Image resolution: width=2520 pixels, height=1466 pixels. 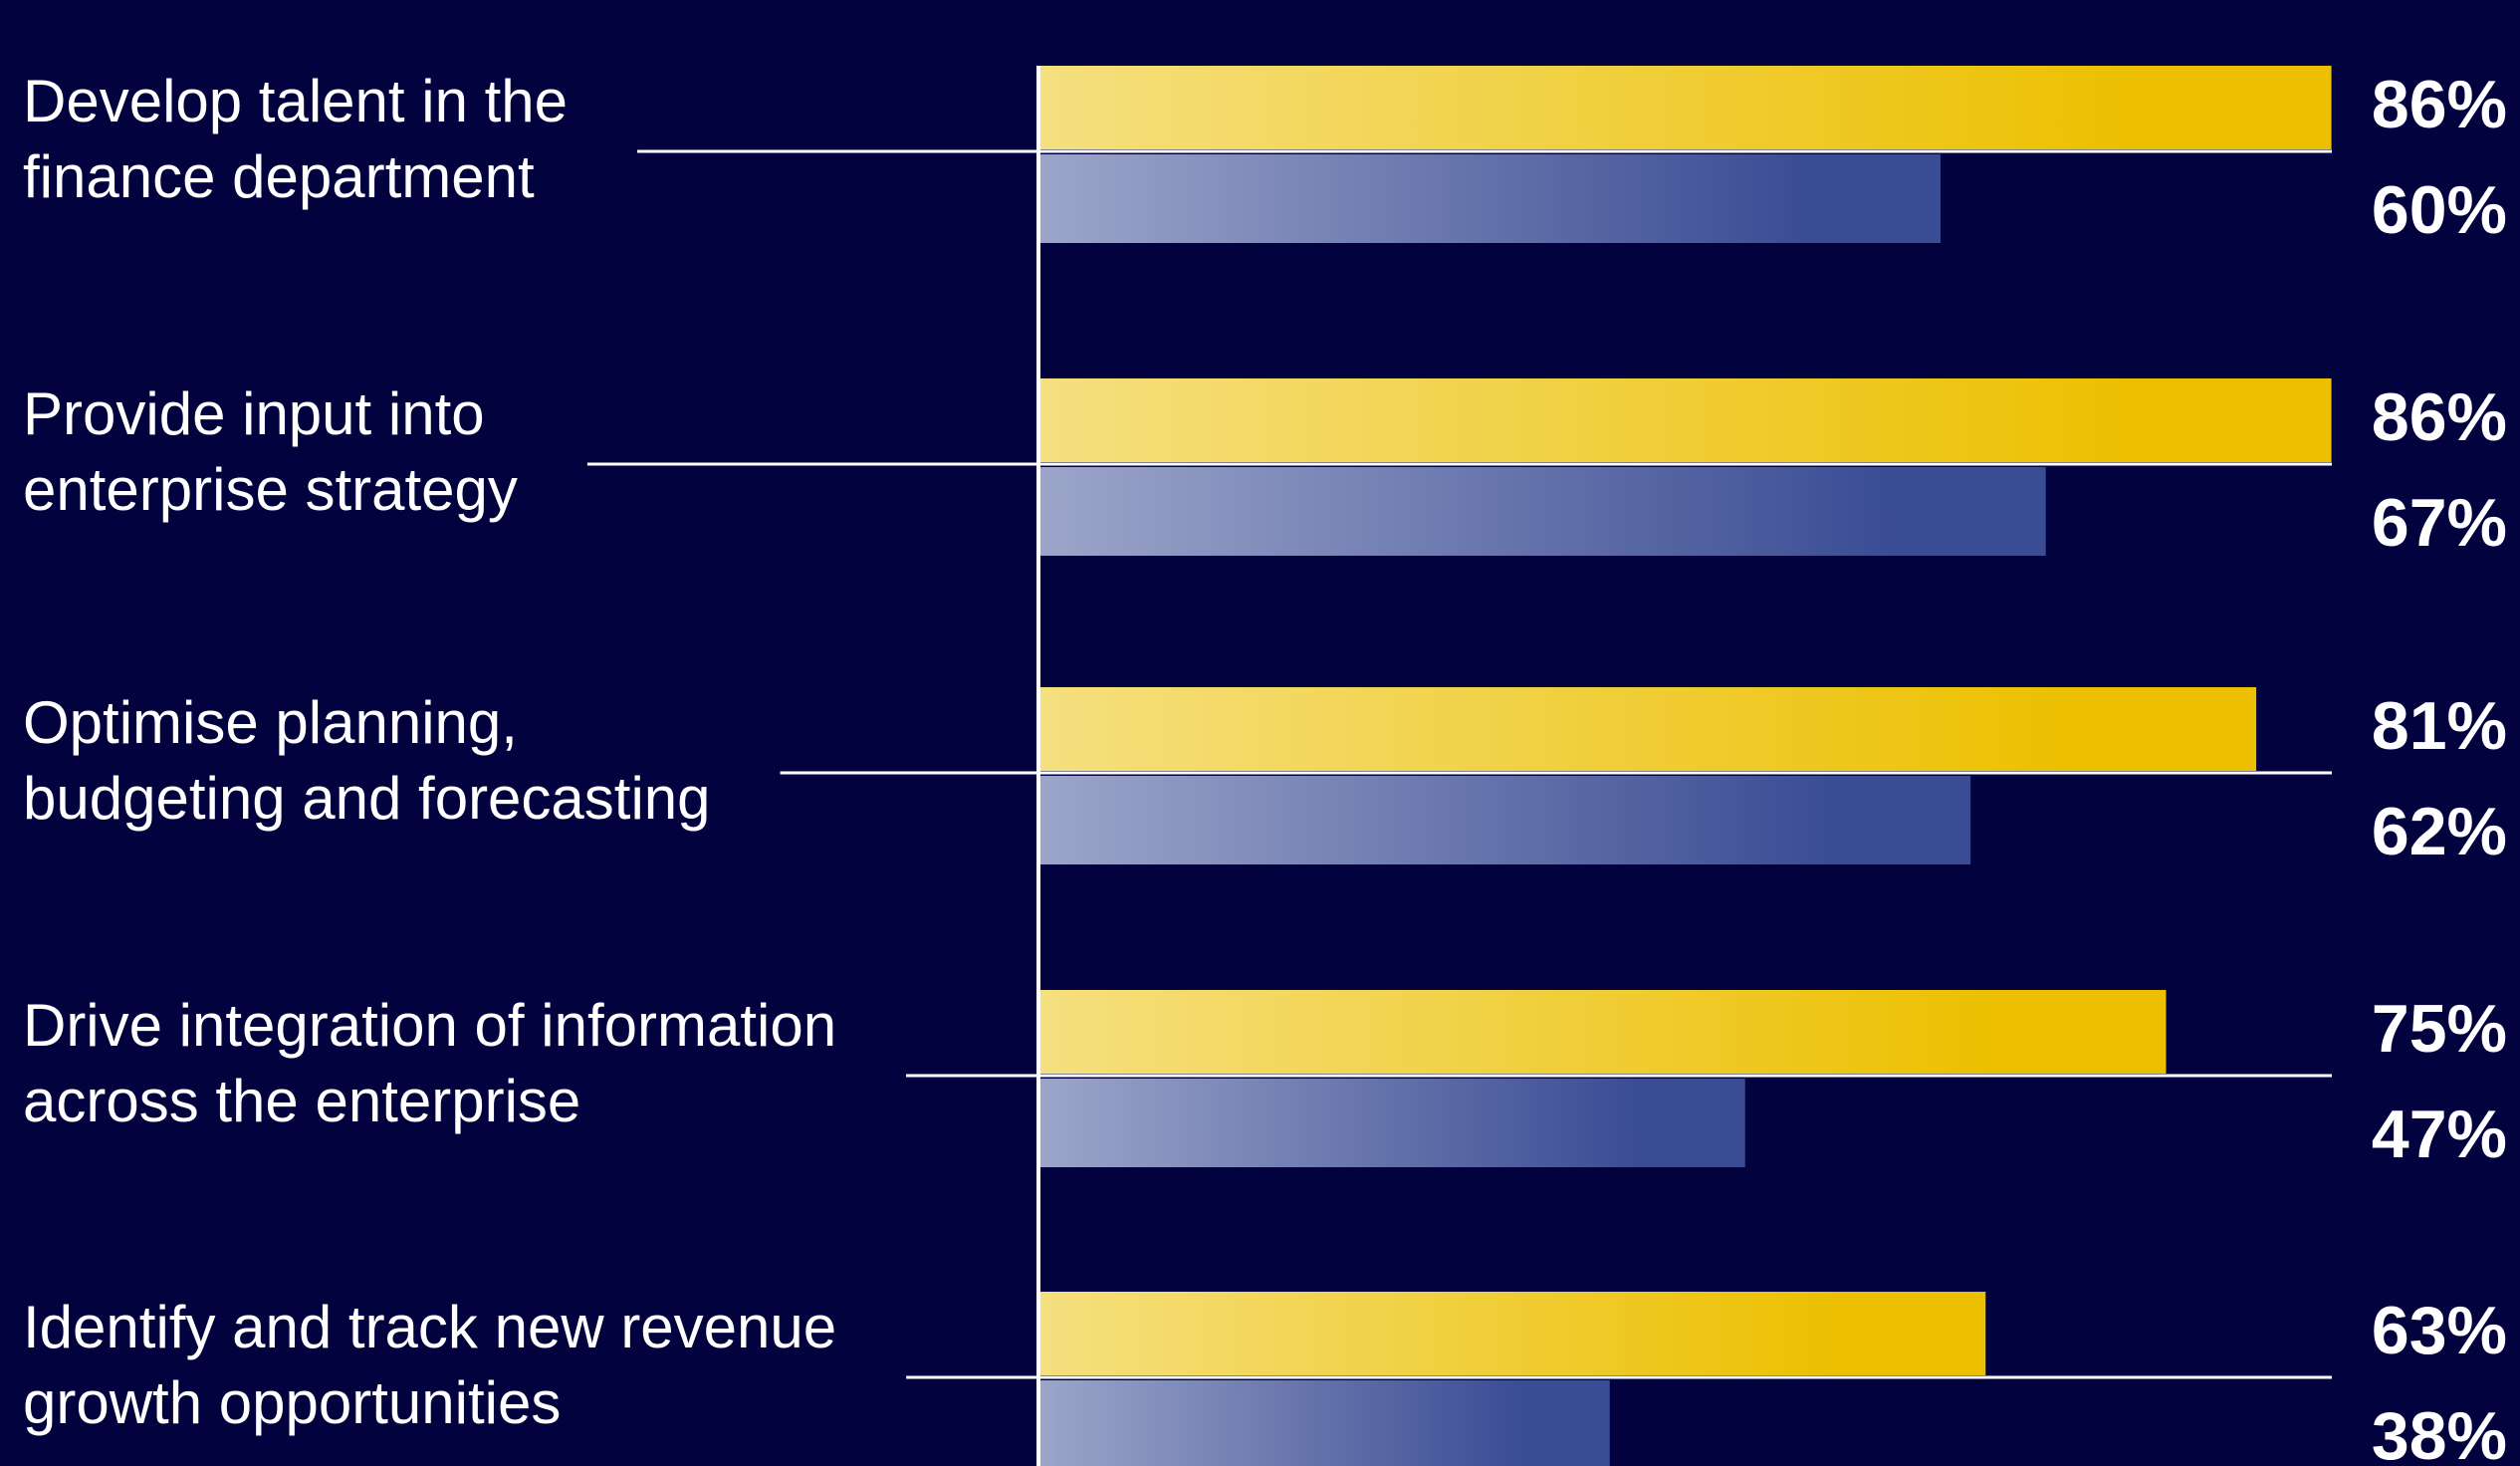 What do you see at coordinates (292, 1403) in the screenshot?
I see `category-label: growth opportunities` at bounding box center [292, 1403].